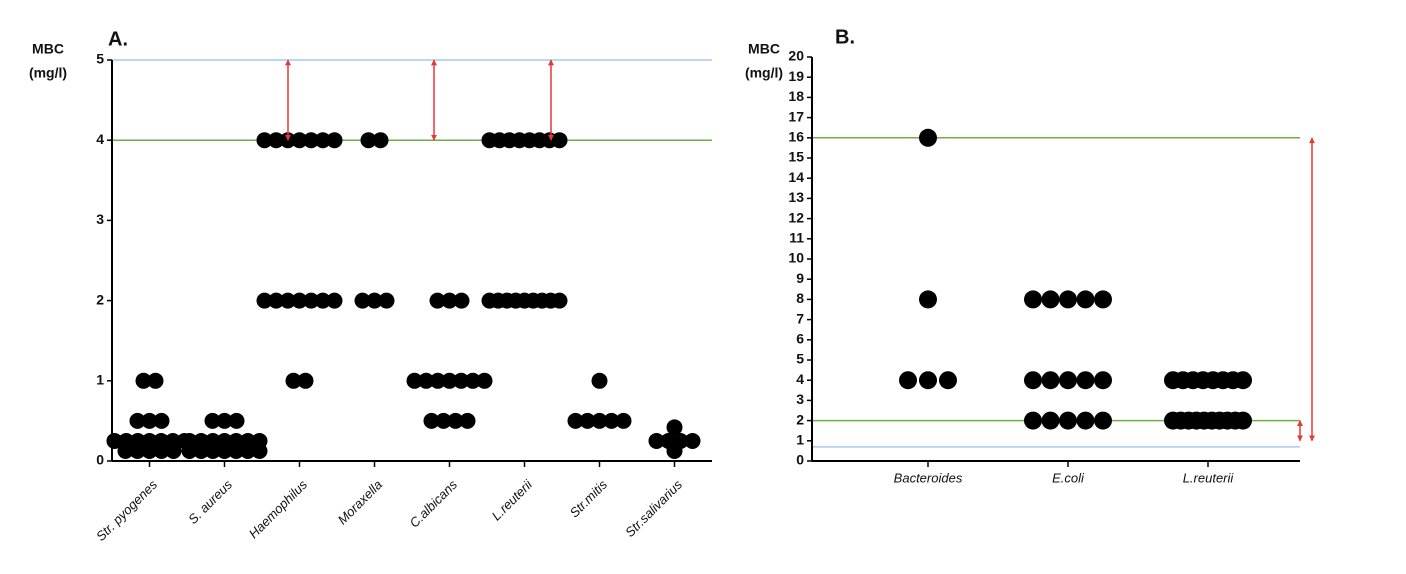 The image size is (1406, 574). What do you see at coordinates (796, 258) in the screenshot?
I see `y-tick-label: 10` at bounding box center [796, 258].